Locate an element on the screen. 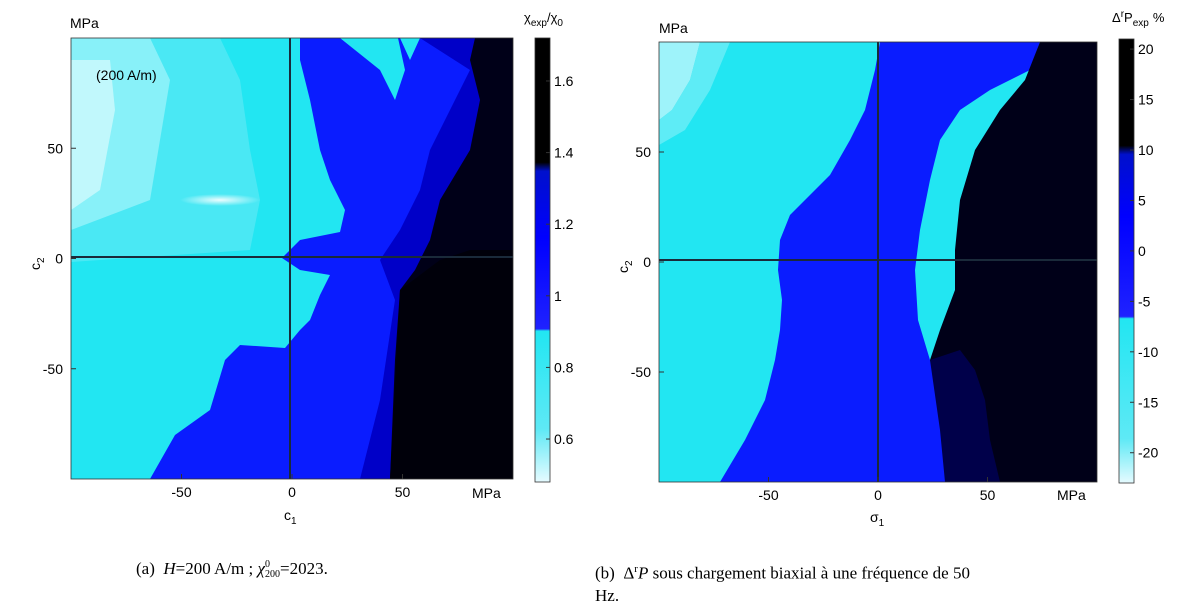  panel-b-x-tick-label-2: 50 is located at coordinates (988, 495).